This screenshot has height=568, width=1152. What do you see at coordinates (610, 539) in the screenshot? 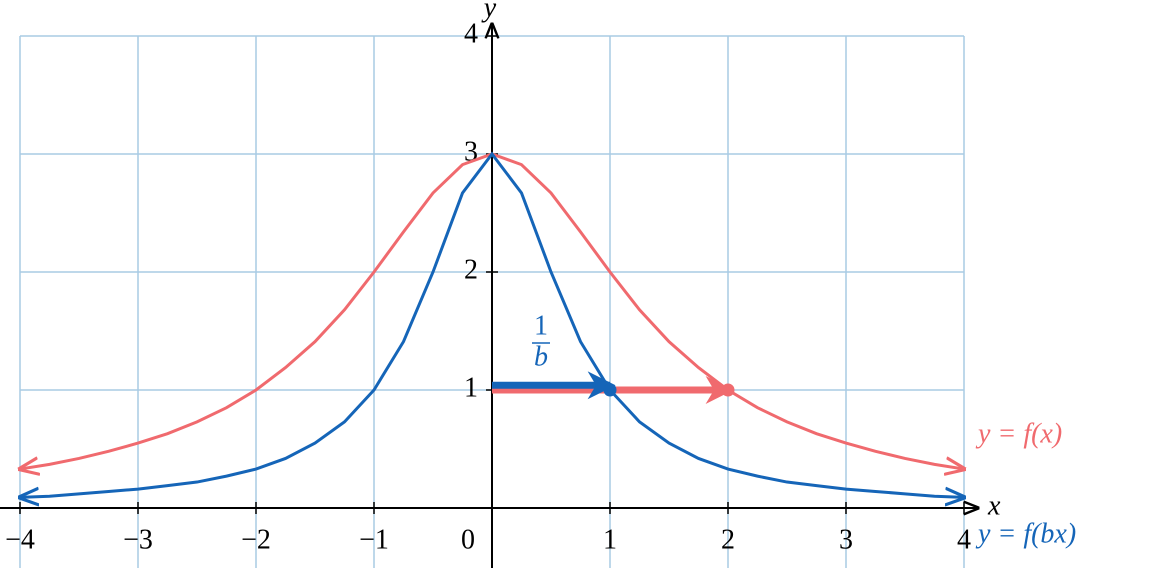
I see `x-tick-label: 1` at bounding box center [610, 539].